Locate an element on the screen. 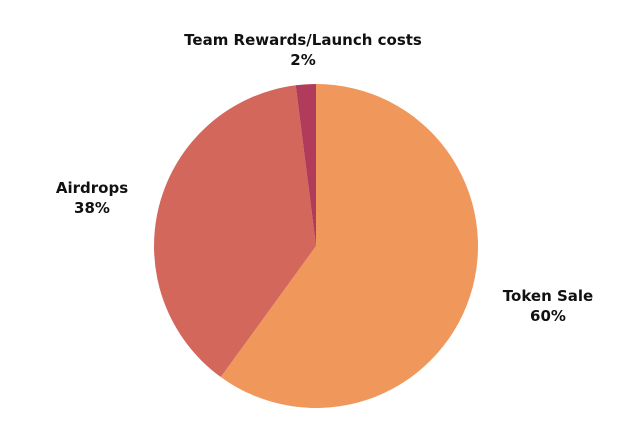 The height and width of the screenshot is (436, 624). slice-label-team-rewards: Team Rewards/Launch costs 2% is located at coordinates (303, 50).